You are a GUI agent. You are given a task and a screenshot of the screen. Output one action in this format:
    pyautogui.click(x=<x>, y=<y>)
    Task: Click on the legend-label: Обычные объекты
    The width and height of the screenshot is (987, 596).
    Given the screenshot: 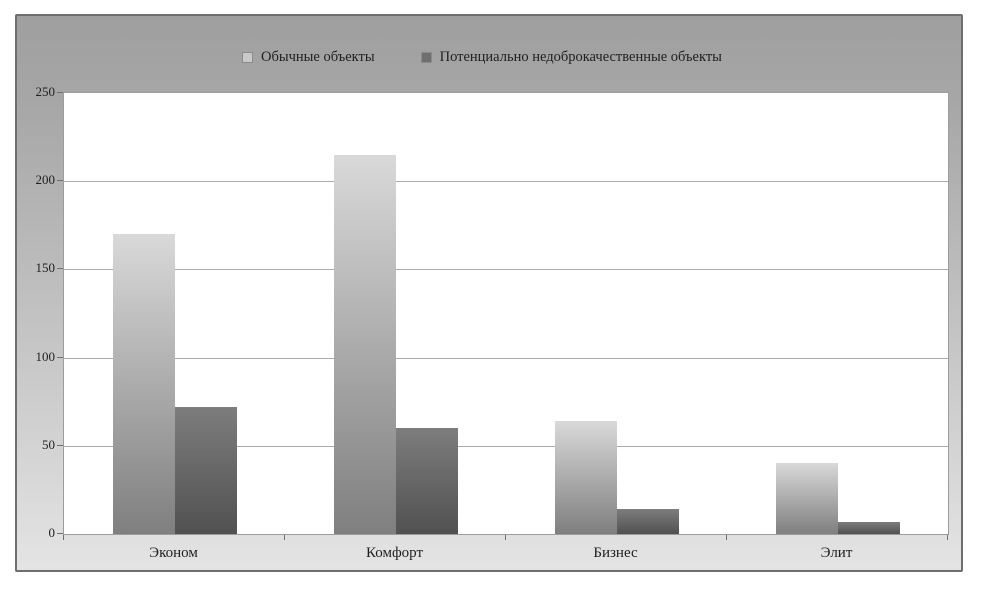 What is the action you would take?
    pyautogui.click(x=318, y=56)
    